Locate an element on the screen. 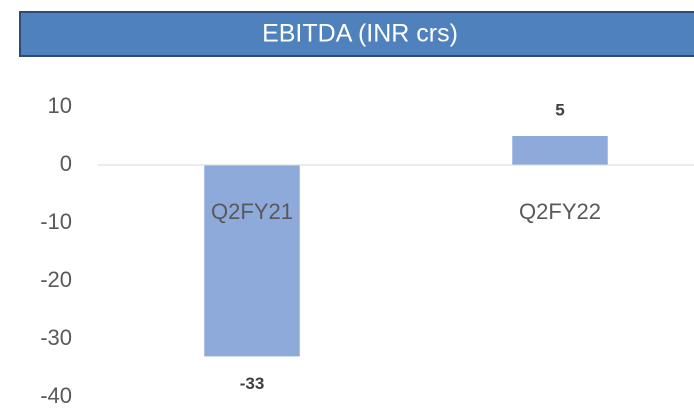 Image resolution: width=694 pixels, height=411 pixels. y-tick-label: -40 is located at coordinates (56, 395).